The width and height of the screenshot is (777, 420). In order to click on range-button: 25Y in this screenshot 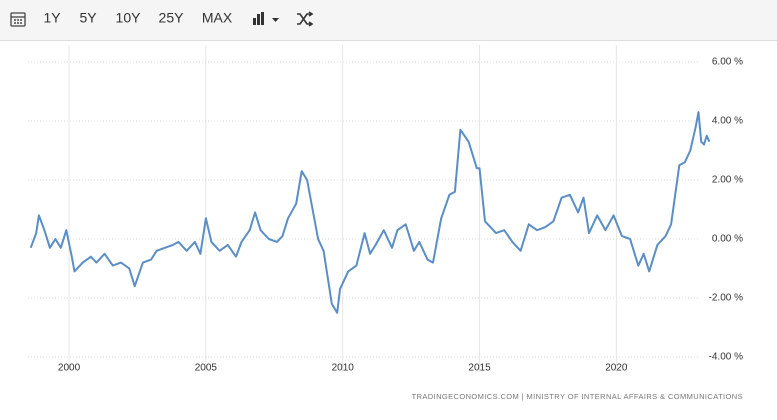, I will do `click(172, 18)`.